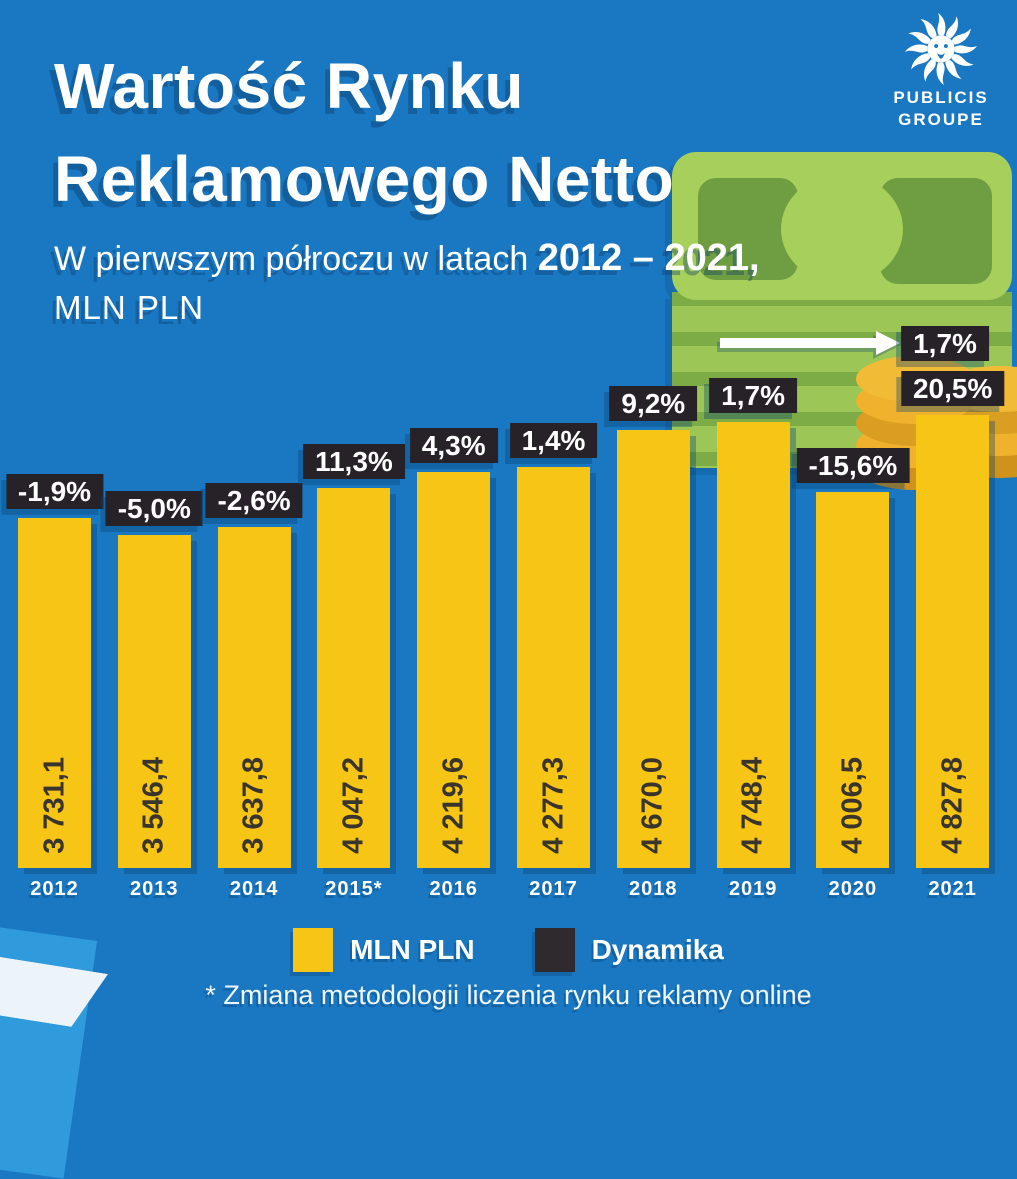 The height and width of the screenshot is (1179, 1017). What do you see at coordinates (952, 805) in the screenshot?
I see `bar-value-label: 4 827,8` at bounding box center [952, 805].